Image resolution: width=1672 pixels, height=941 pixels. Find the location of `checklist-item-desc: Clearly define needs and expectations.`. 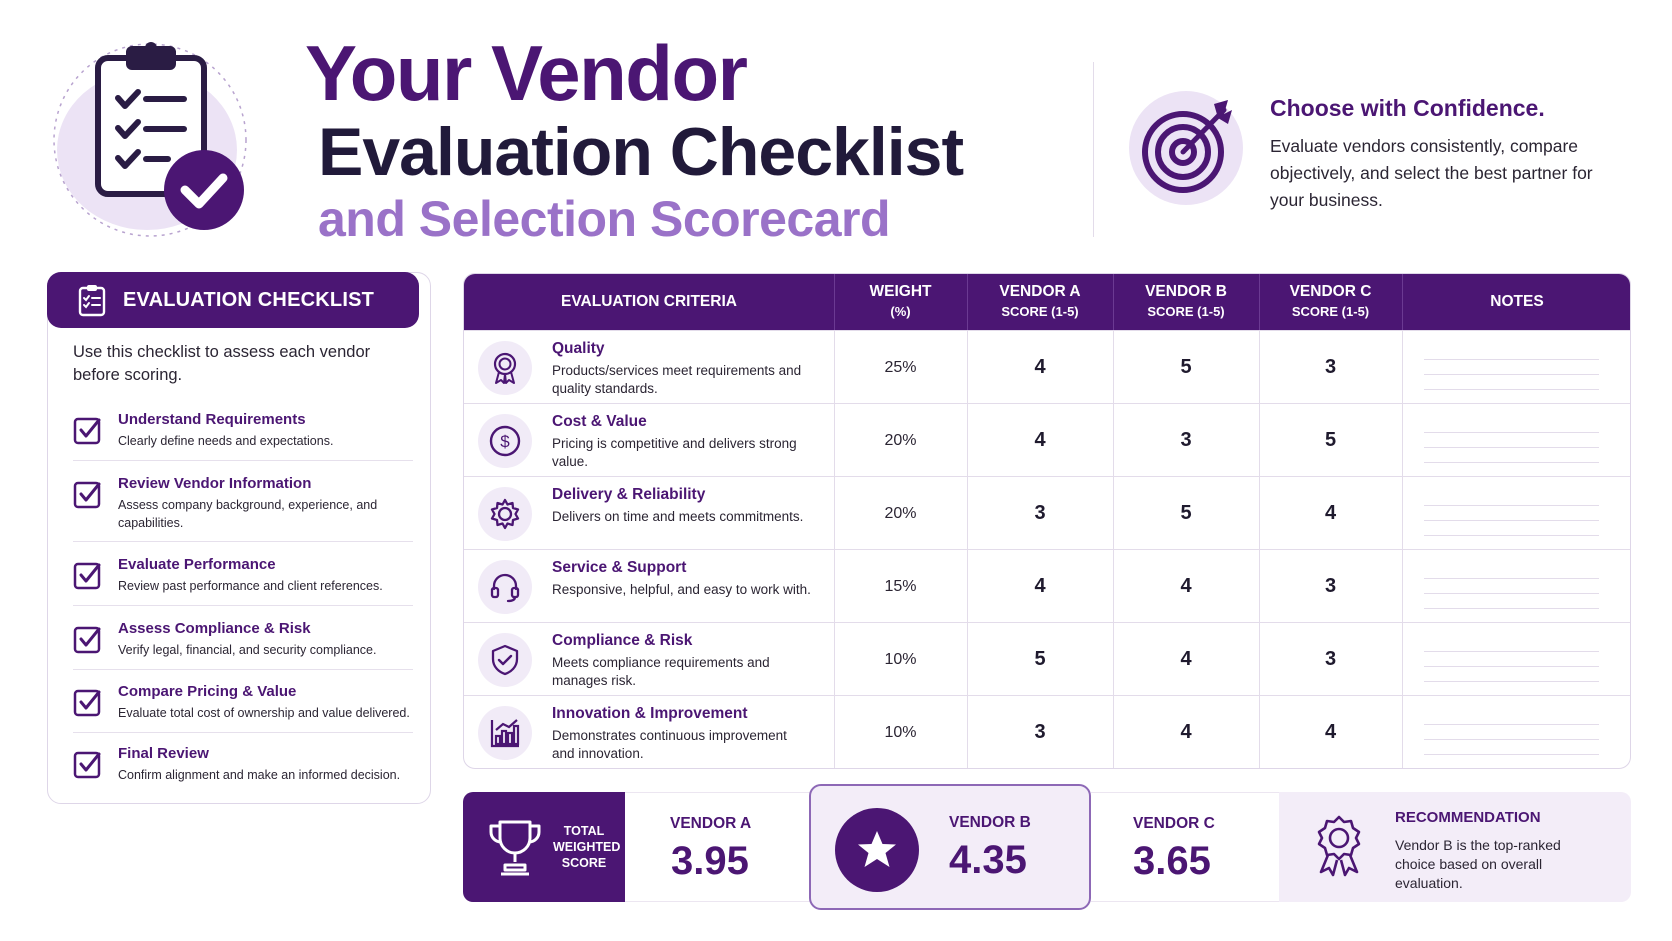

checklist-item-desc: Clearly define needs and expectations. is located at coordinates (226, 441).